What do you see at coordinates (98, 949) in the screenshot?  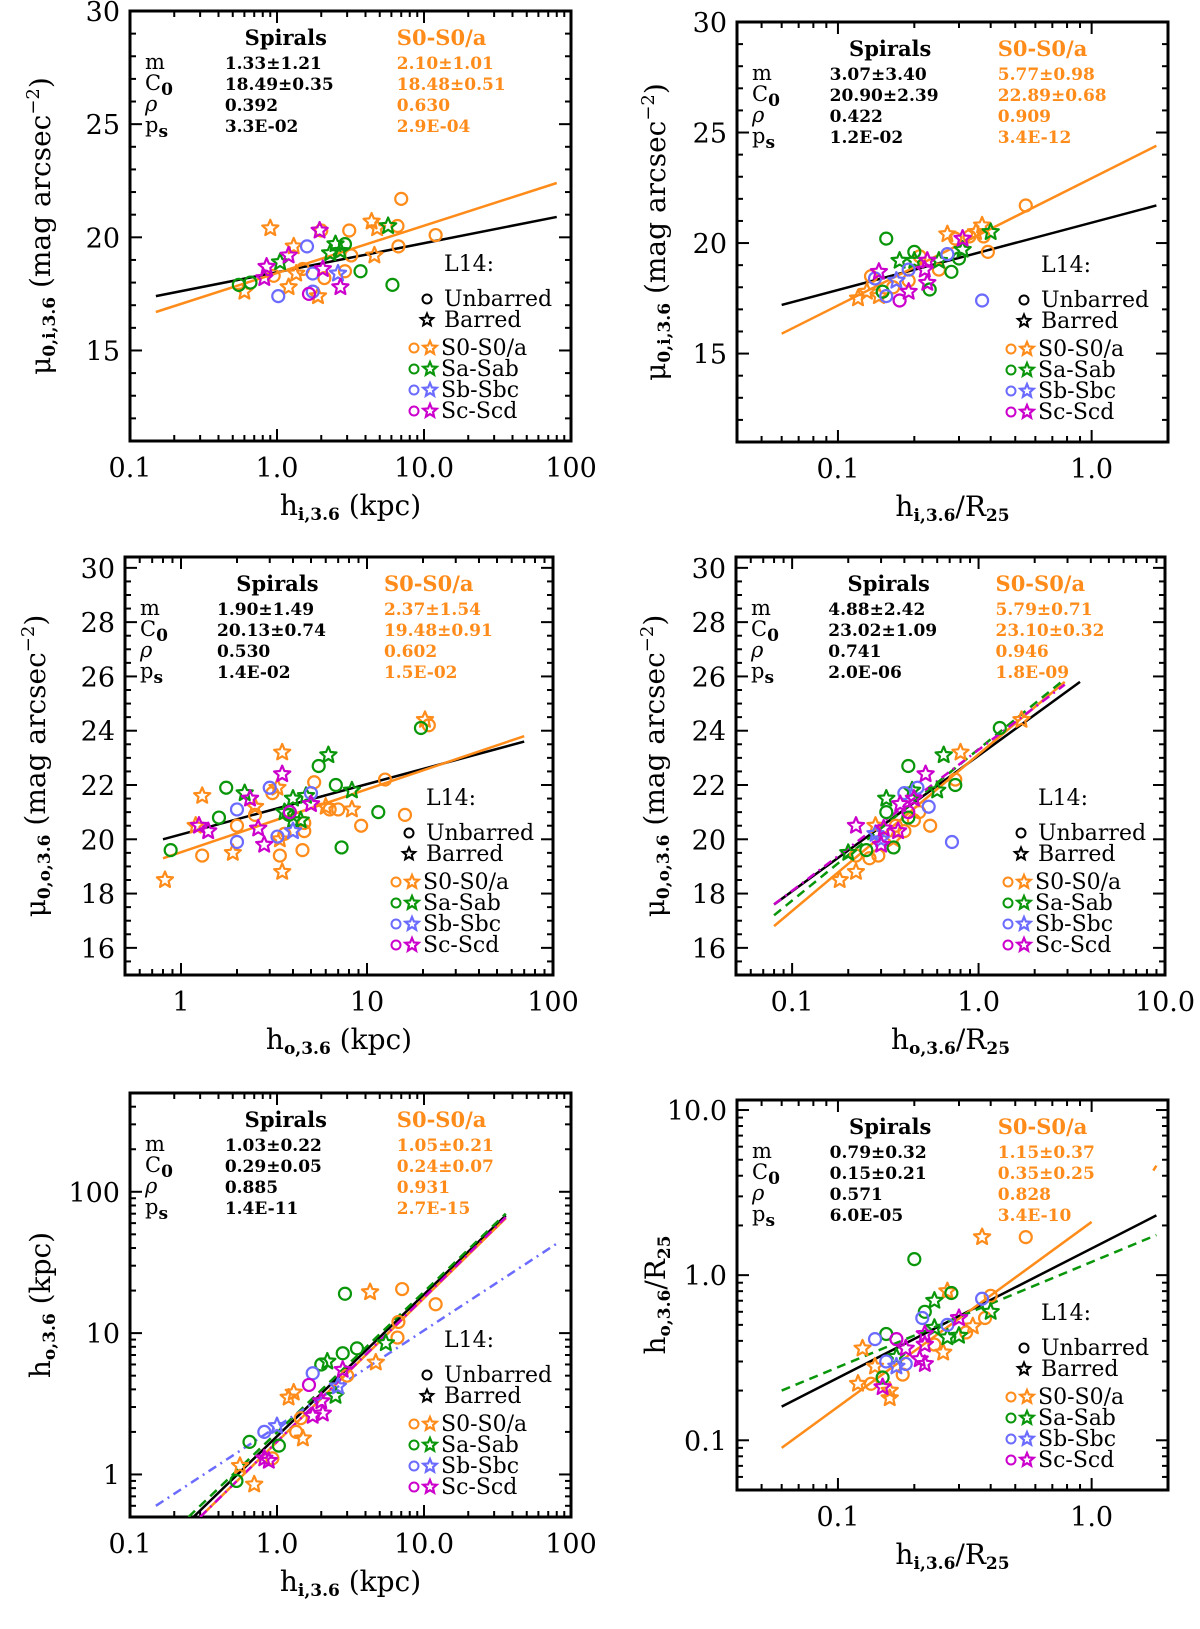 I see `y-tick-label: 16` at bounding box center [98, 949].